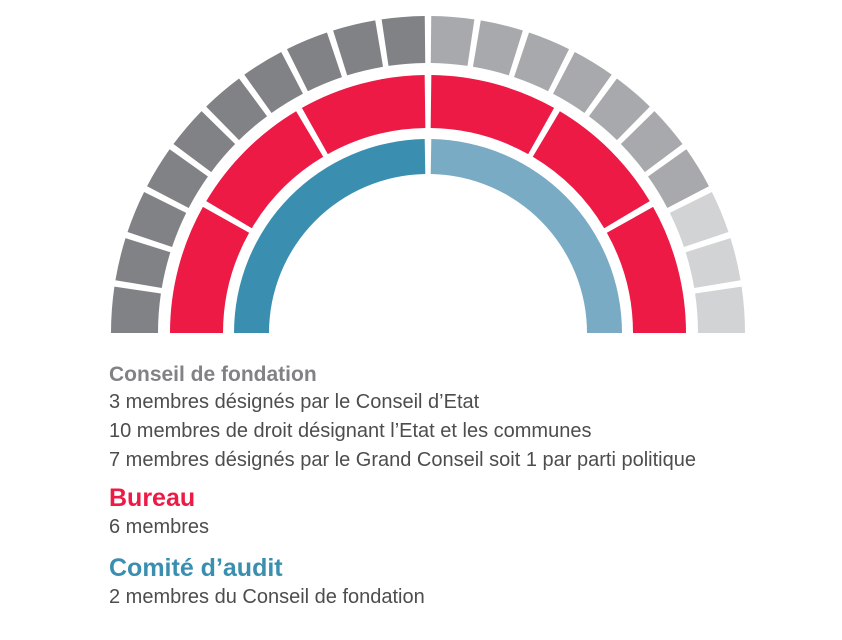 The image size is (842, 640). What do you see at coordinates (152, 498) in the screenshot?
I see `bureau-title: Bureau` at bounding box center [152, 498].